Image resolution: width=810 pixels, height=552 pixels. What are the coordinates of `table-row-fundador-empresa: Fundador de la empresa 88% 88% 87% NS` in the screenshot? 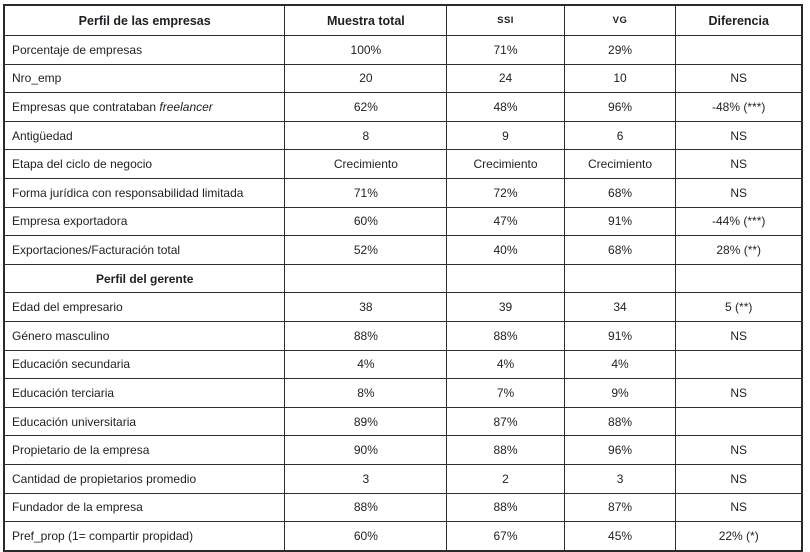 It's located at (403, 507).